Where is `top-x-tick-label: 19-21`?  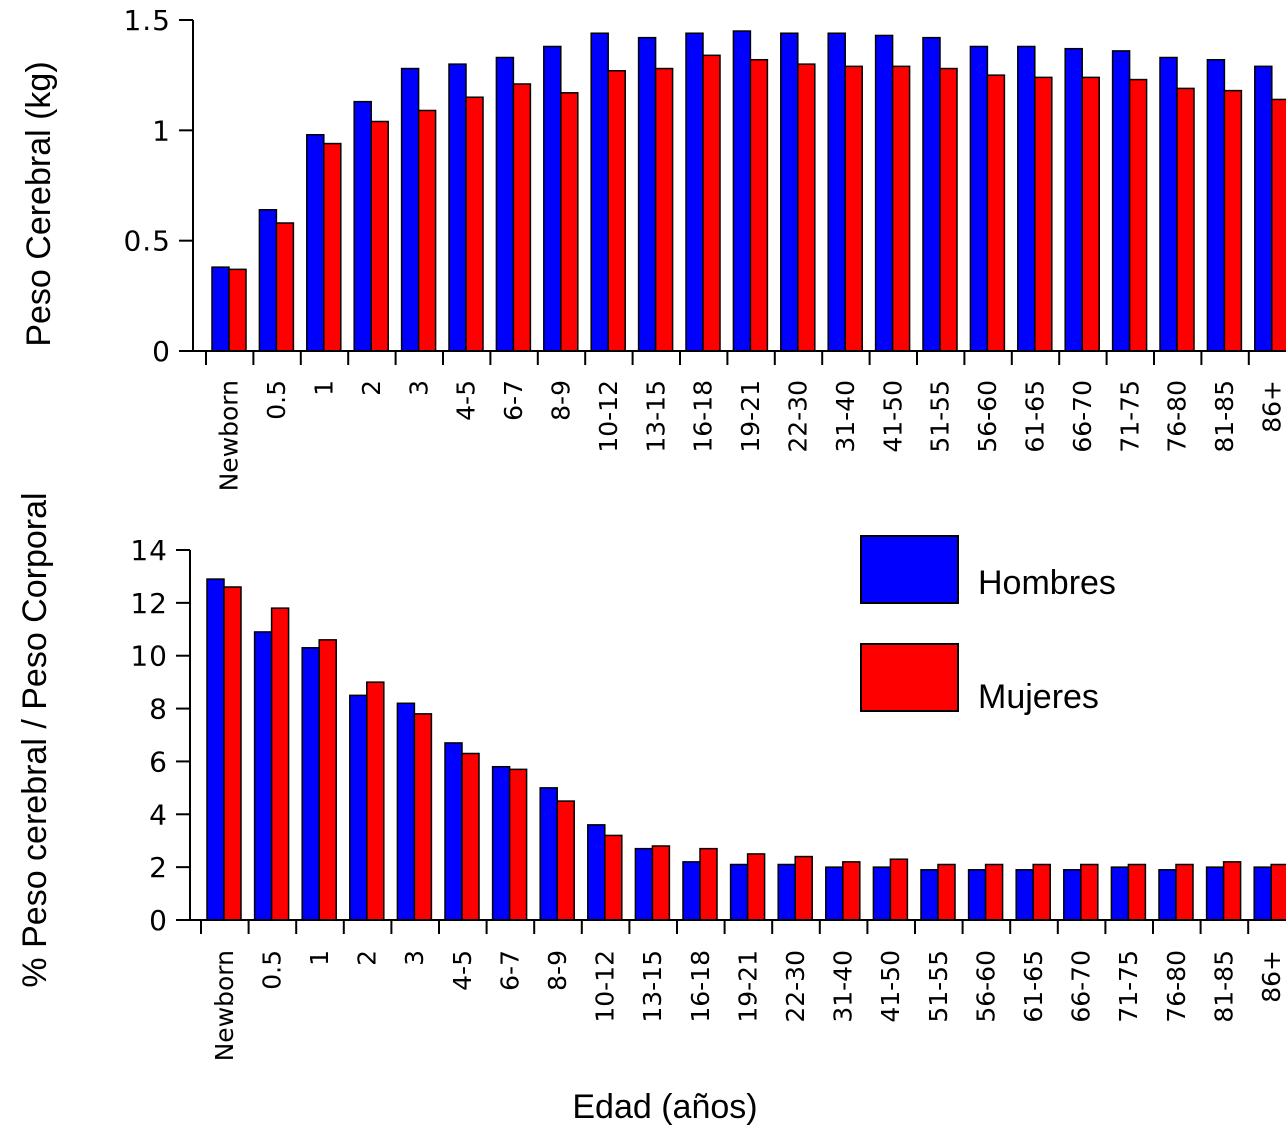
top-x-tick-label: 19-21 is located at coordinates (750, 416).